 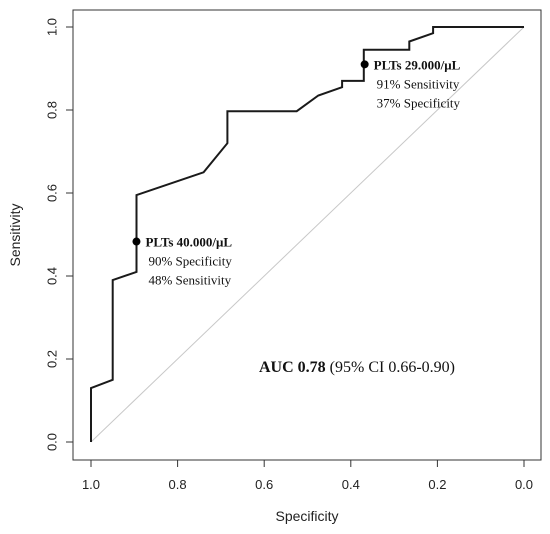 What do you see at coordinates (52, 359) in the screenshot?
I see `y-tick-label: 0.2` at bounding box center [52, 359].